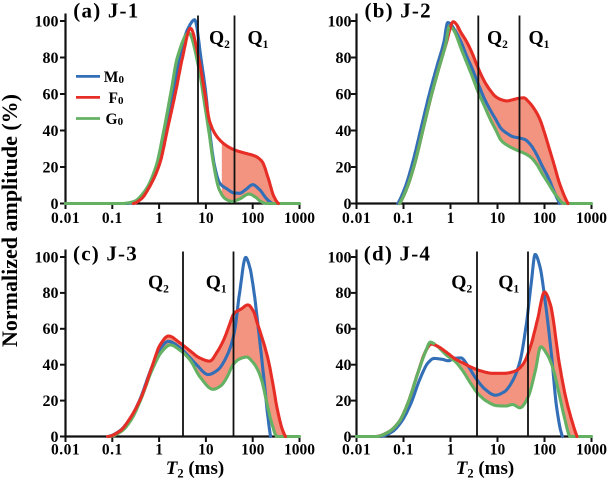 The image size is (610, 484). I want to click on svg-text: (a) J-1, so click(106, 11).